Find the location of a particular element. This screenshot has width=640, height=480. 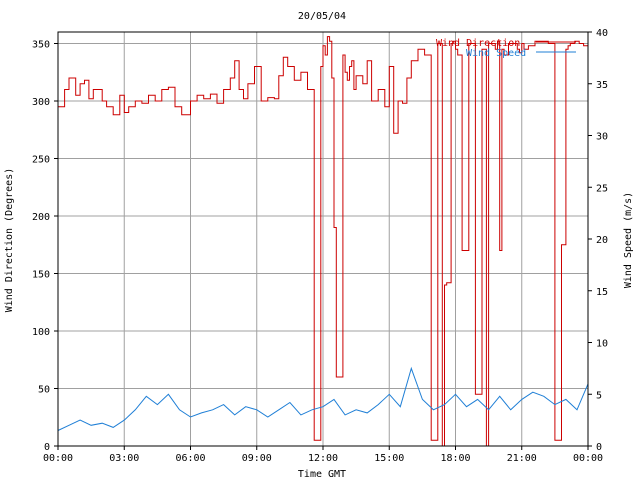

x-tick-label: 03:00 is located at coordinates (124, 458).